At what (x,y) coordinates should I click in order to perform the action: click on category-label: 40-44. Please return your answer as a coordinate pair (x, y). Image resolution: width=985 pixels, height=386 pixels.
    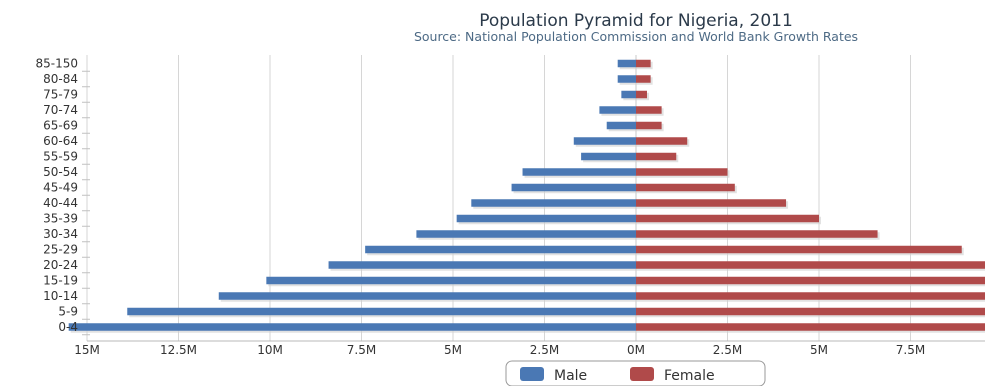
    Looking at the image, I should click on (60, 203).